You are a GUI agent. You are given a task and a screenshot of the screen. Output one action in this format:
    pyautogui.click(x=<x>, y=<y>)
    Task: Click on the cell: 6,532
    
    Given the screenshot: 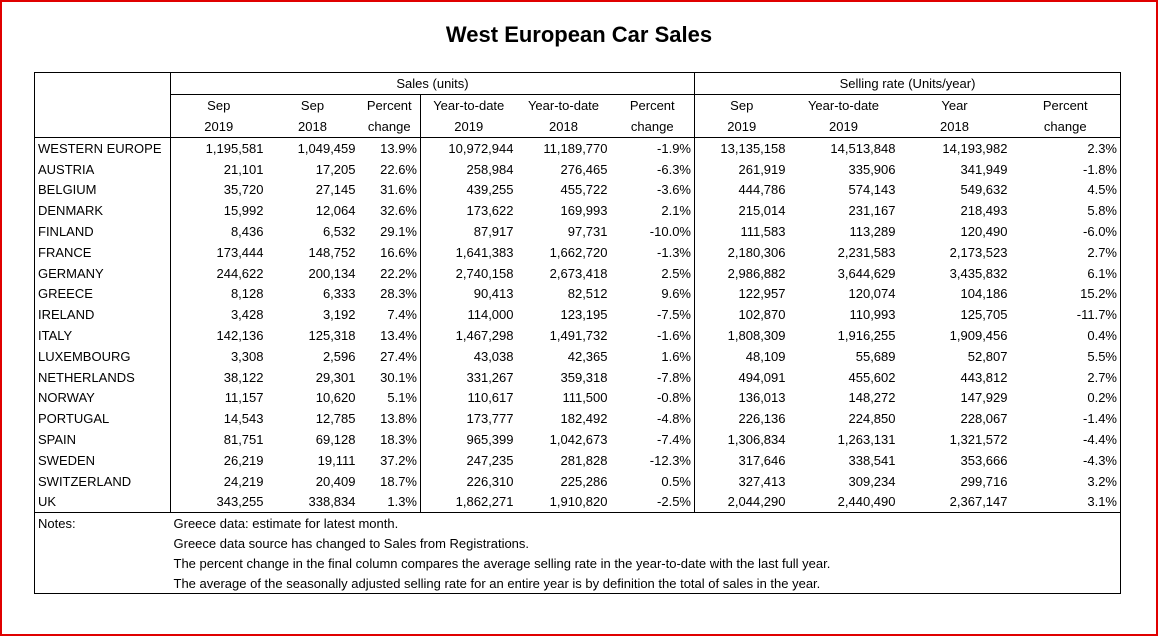 What is the action you would take?
    pyautogui.click(x=339, y=232)
    